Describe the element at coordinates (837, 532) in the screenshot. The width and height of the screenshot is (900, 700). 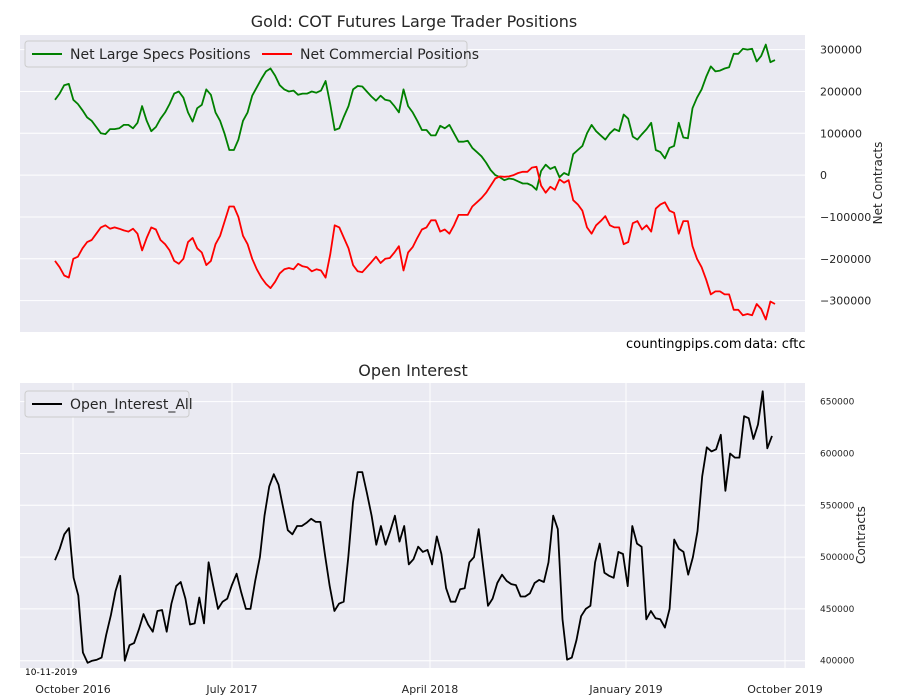
I see `chart2-y-axis: 400000 450000 500000 550000 600000 650000` at that location.